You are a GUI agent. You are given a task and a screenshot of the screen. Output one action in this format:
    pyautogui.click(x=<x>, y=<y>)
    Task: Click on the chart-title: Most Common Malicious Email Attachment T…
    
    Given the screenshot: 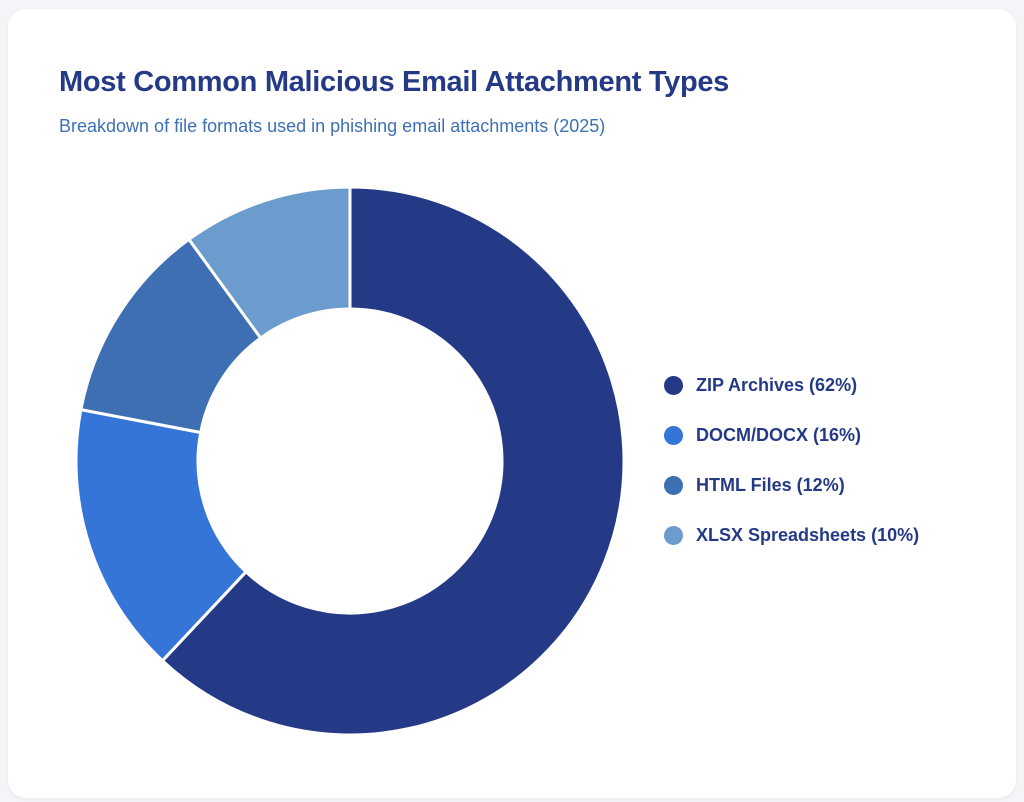 What is the action you would take?
    pyautogui.click(x=394, y=82)
    